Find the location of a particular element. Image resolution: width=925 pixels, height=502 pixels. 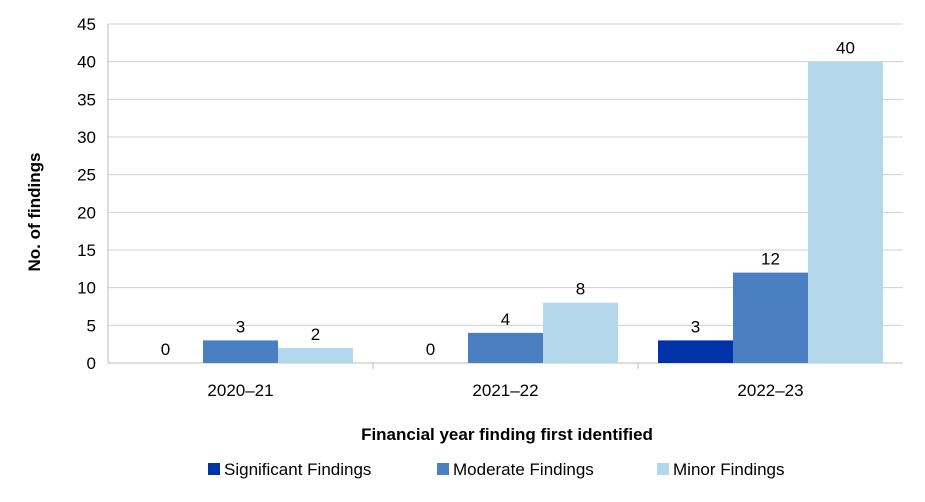

y-tick-label: 25 is located at coordinates (86, 175).